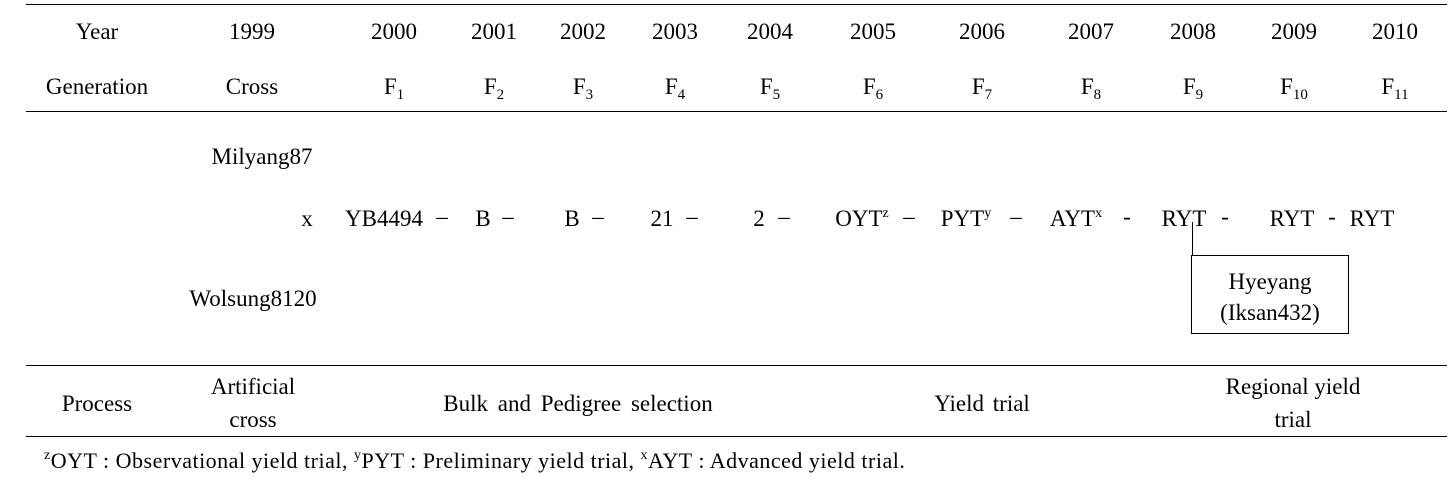 This screenshot has width=1451, height=493. What do you see at coordinates (1099, 213) in the screenshot?
I see `pedigree-step-footnote-mark: x` at bounding box center [1099, 213].